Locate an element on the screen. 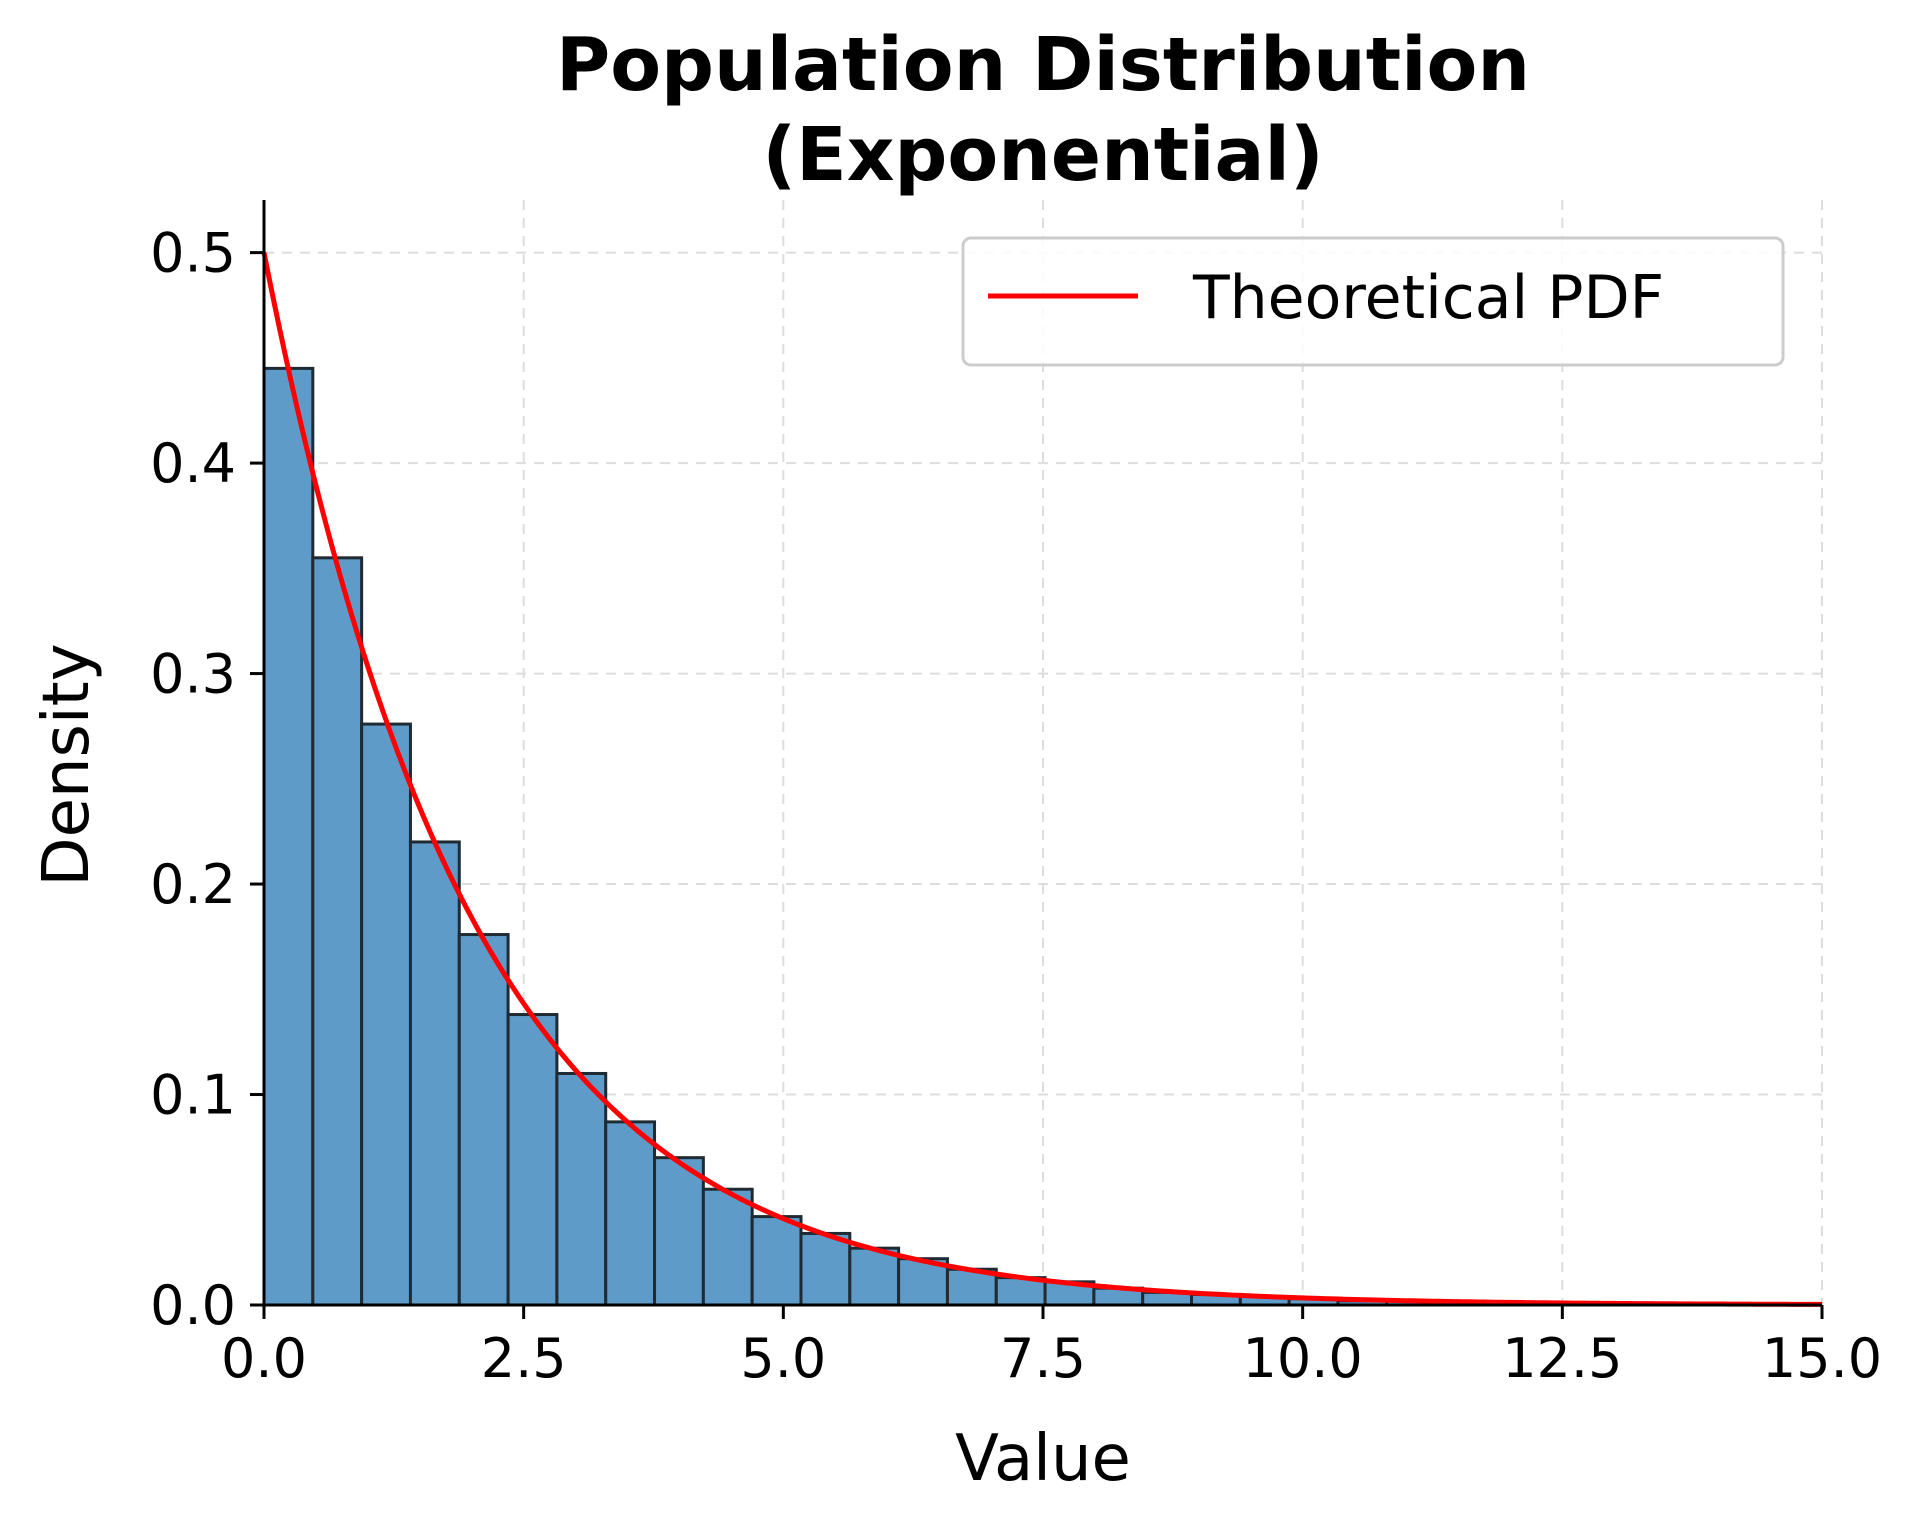  x-tick-label-2: 5.0 is located at coordinates (783, 1358).